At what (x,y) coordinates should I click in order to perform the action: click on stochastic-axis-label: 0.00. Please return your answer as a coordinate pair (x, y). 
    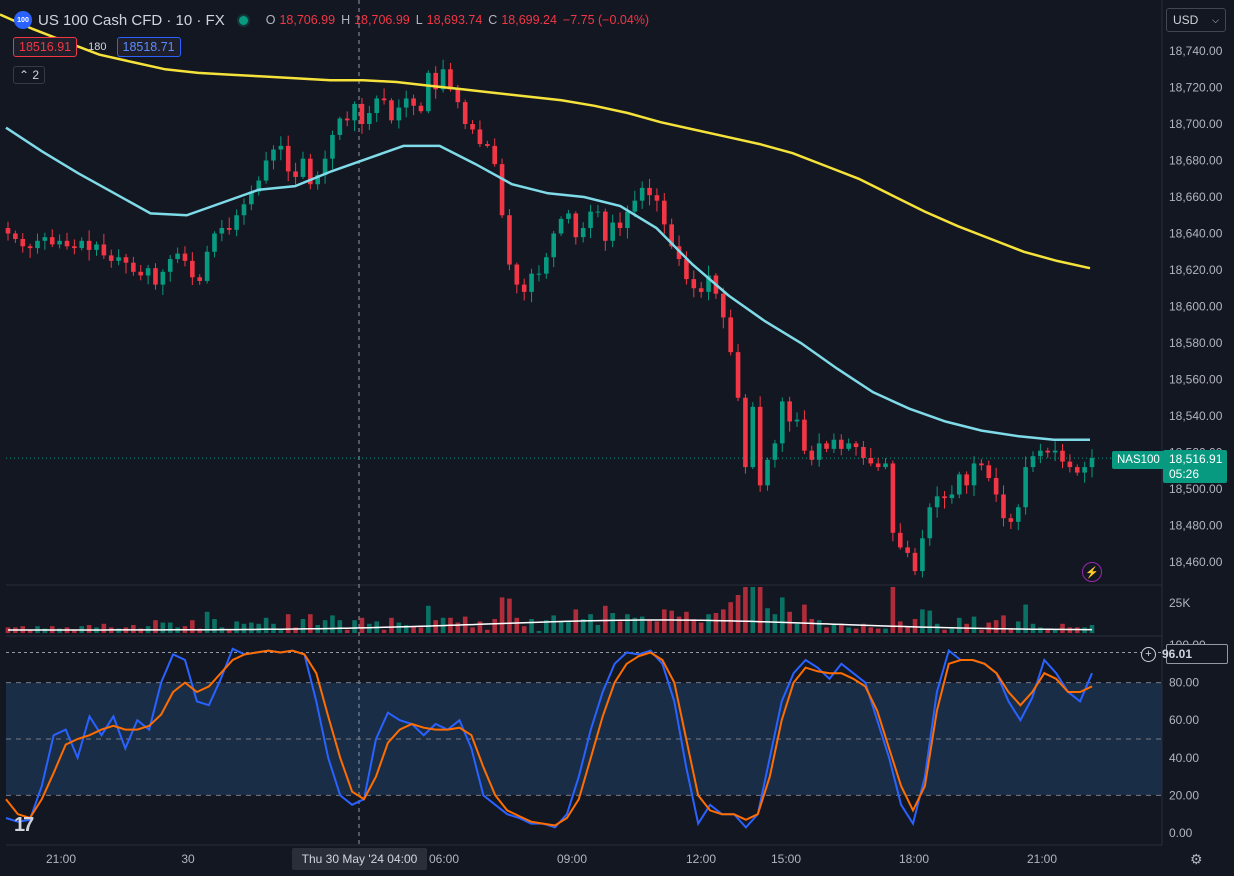
    Looking at the image, I should click on (1181, 833).